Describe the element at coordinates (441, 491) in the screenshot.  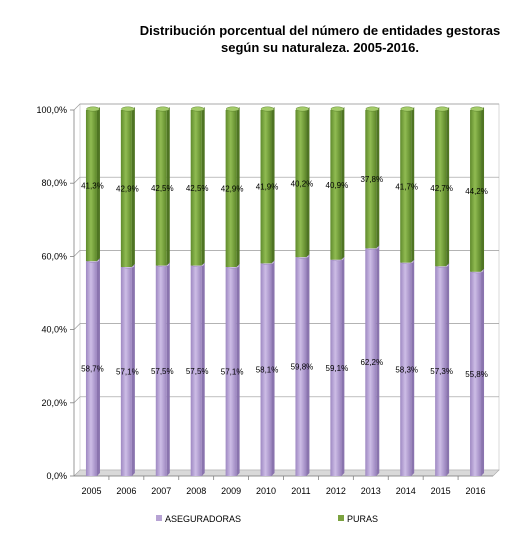
I see `x-tick-label: 2015` at that location.